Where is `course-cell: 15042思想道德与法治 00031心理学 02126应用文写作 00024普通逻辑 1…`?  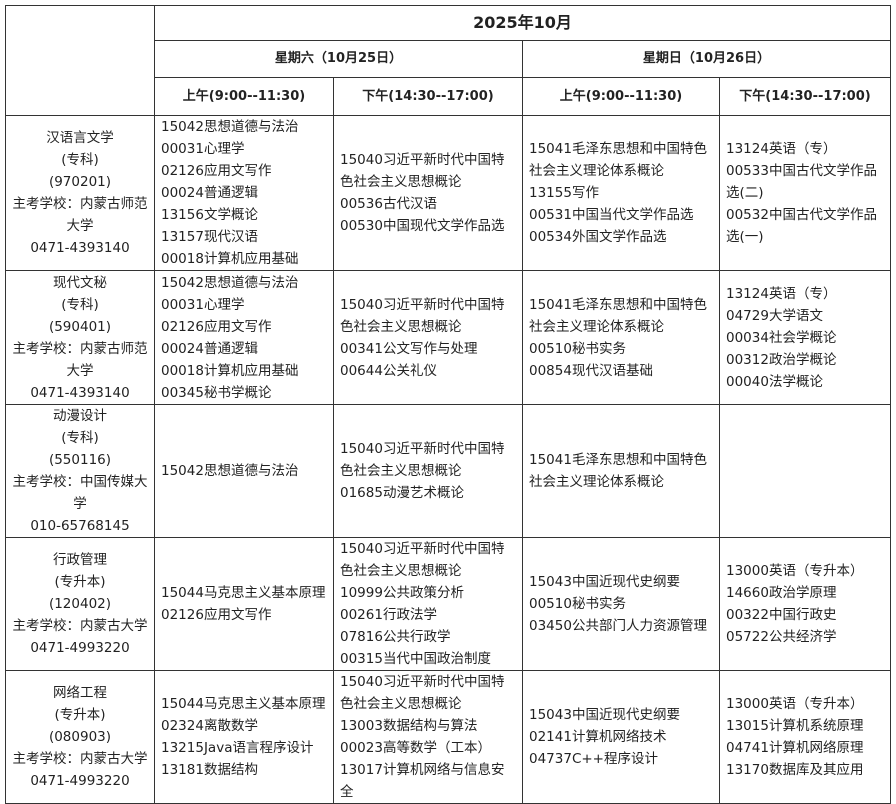
course-cell: 15042思想道德与法治 00031心理学 02126应用文写作 00024普通逻辑 1… is located at coordinates (244, 193).